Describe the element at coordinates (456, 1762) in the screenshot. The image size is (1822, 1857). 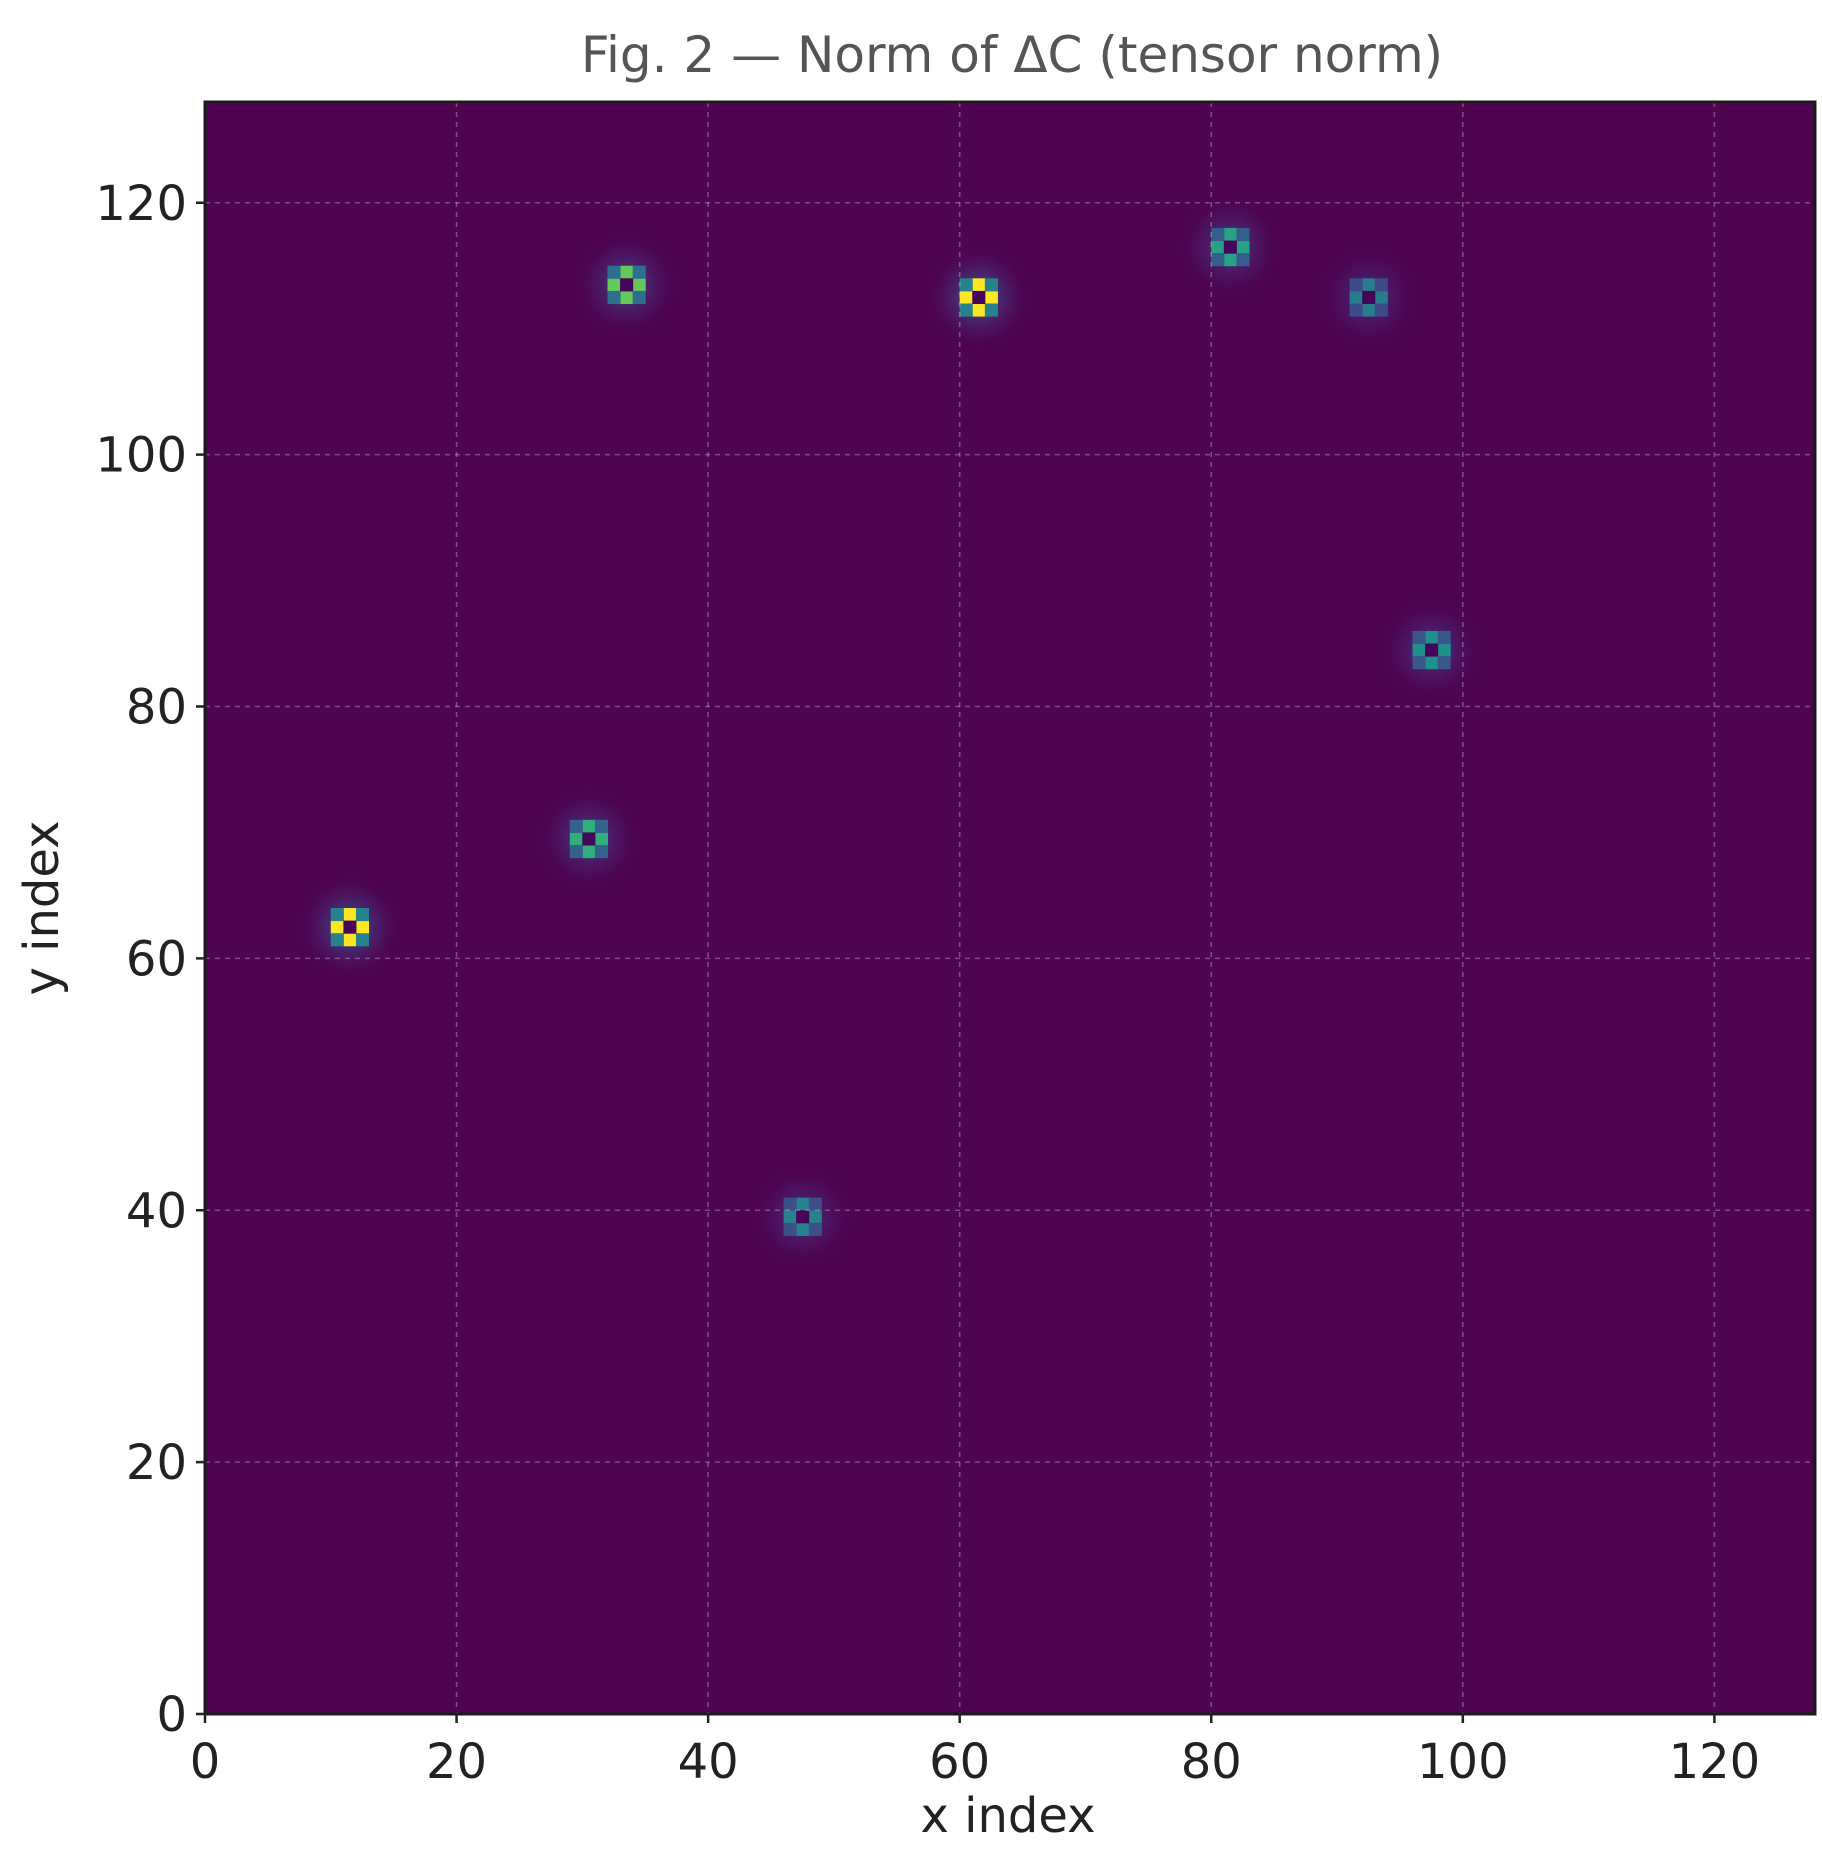
I see `x-tick-label: 20` at that location.